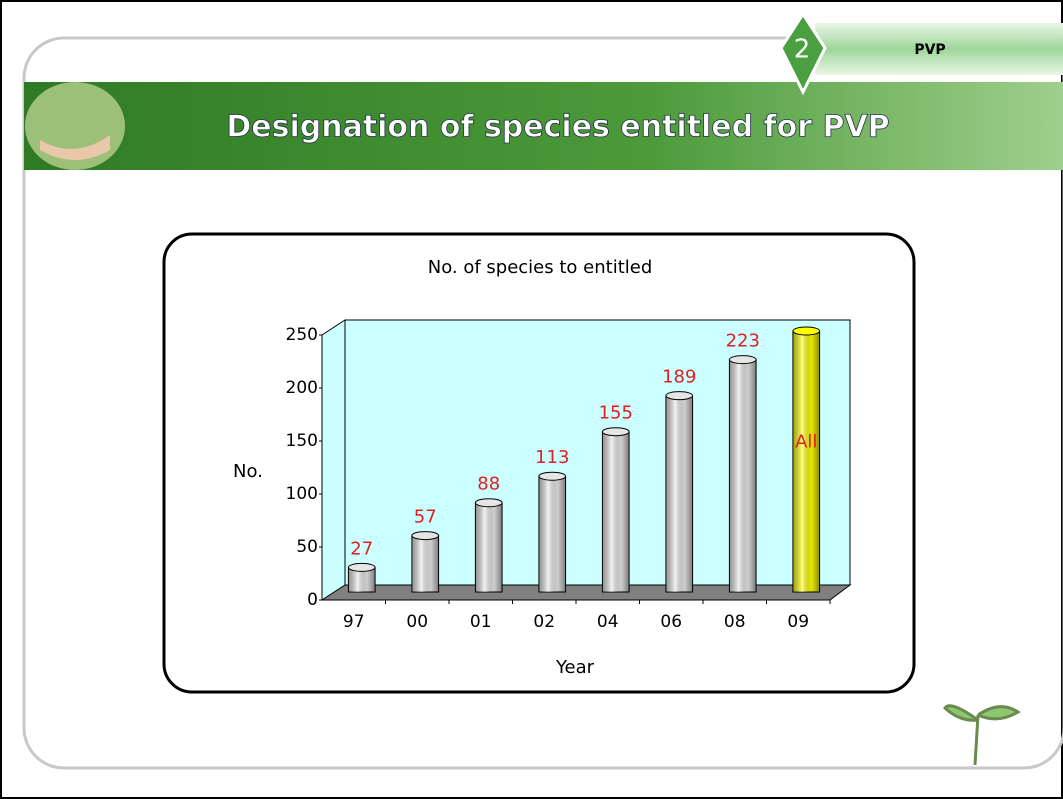  What do you see at coordinates (575, 667) in the screenshot?
I see `x-axis-label: Year` at bounding box center [575, 667].